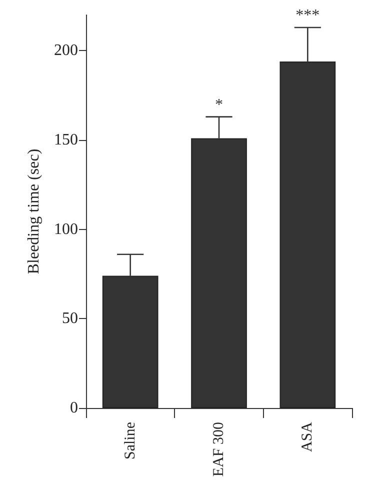 The image size is (366, 500). What do you see at coordinates (219, 105) in the screenshot?
I see `annotation: *` at bounding box center [219, 105].